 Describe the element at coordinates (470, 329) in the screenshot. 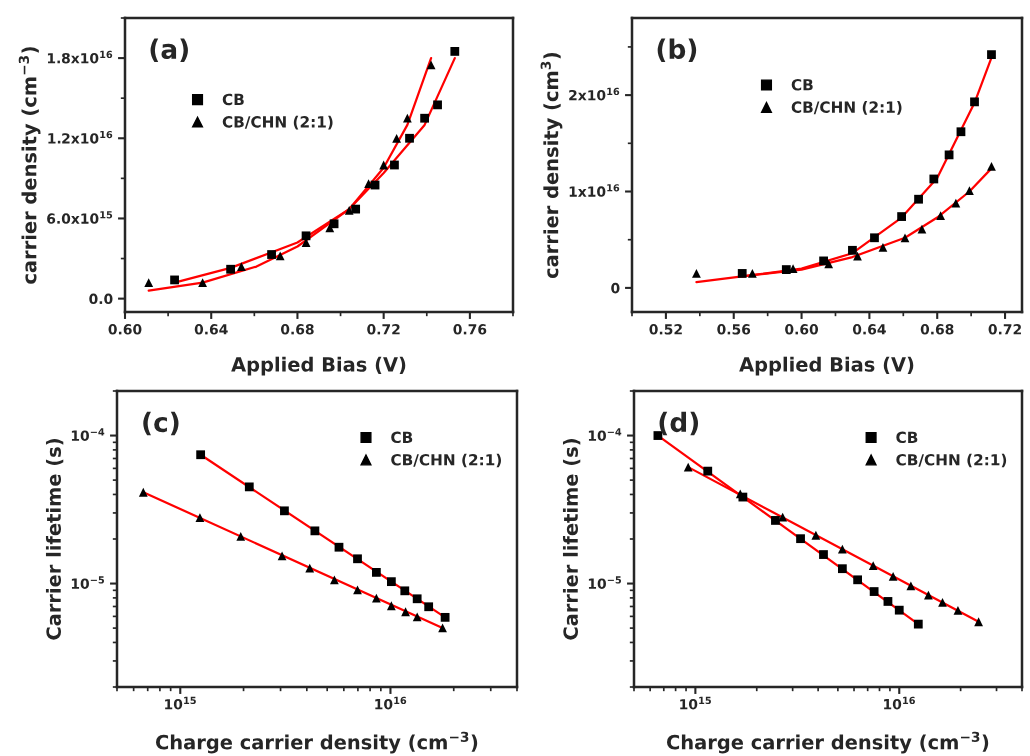

I see `x-tick-label: 0.76` at that location.